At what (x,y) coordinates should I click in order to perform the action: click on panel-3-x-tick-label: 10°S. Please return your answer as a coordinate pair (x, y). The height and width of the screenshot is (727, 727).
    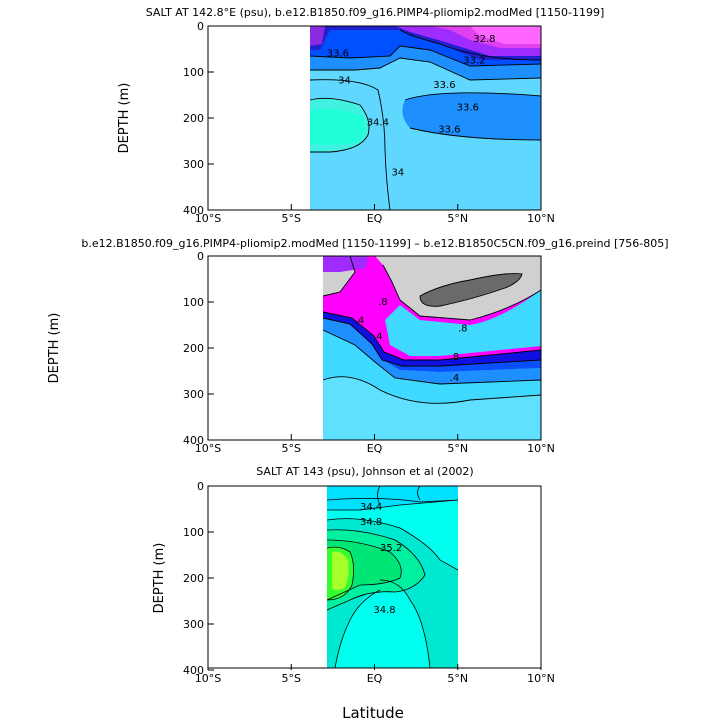
    Looking at the image, I should click on (208, 678).